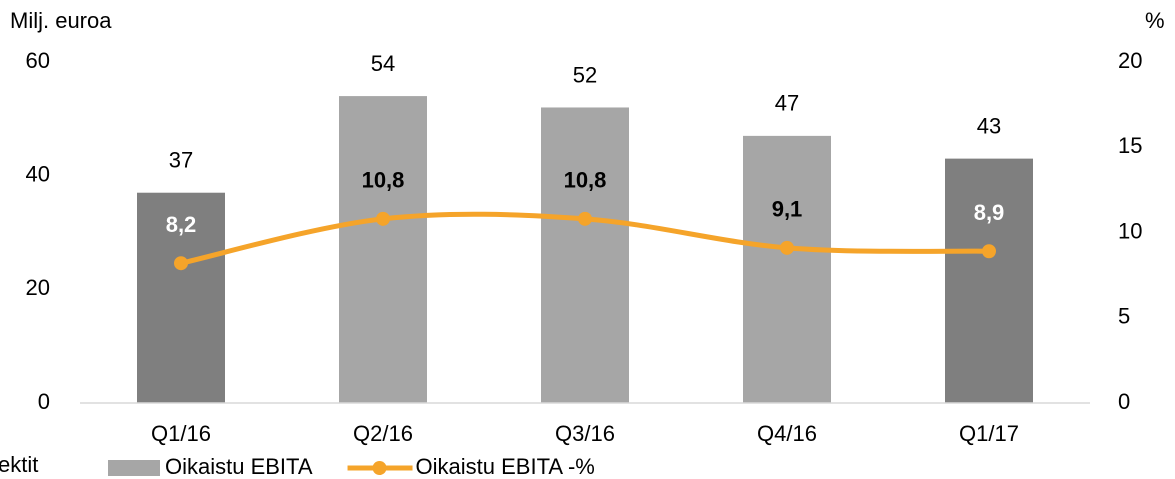 The height and width of the screenshot is (479, 1175). Describe the element at coordinates (989, 125) in the screenshot. I see `bar-value-label: 43` at that location.